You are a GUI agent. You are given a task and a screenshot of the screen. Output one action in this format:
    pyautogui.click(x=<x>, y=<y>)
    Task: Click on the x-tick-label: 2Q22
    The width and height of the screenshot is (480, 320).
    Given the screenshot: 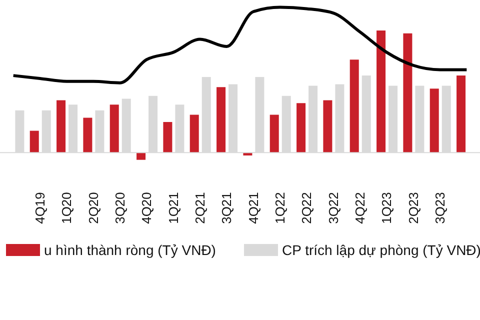 What is the action you would take?
    pyautogui.click(x=306, y=208)
    